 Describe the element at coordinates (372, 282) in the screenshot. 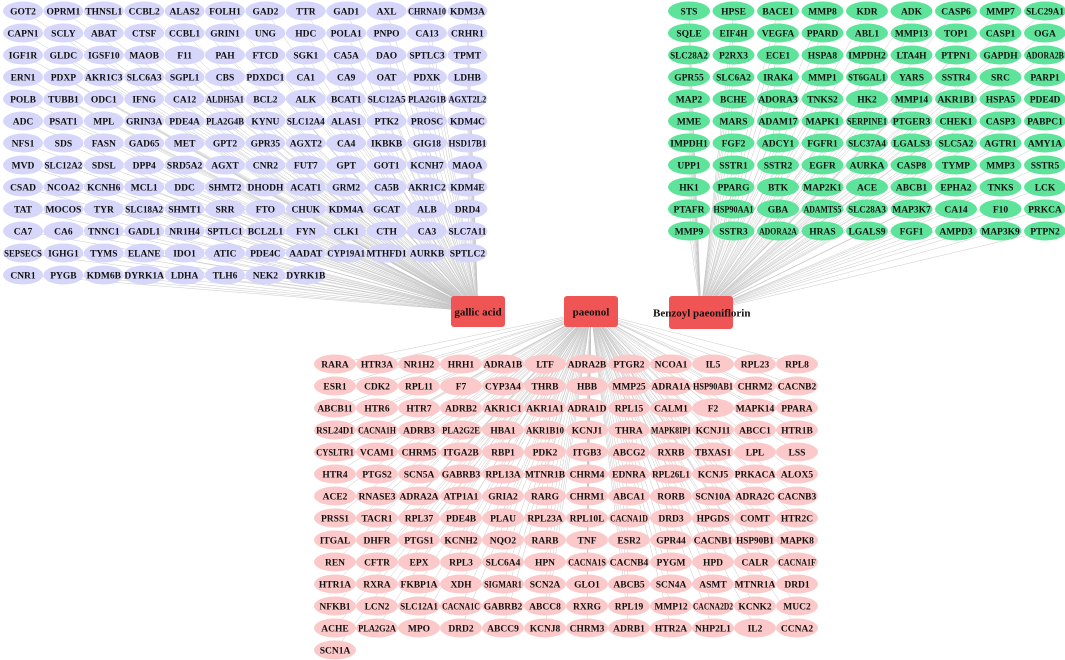

I see `edge-pde4c` at that location.